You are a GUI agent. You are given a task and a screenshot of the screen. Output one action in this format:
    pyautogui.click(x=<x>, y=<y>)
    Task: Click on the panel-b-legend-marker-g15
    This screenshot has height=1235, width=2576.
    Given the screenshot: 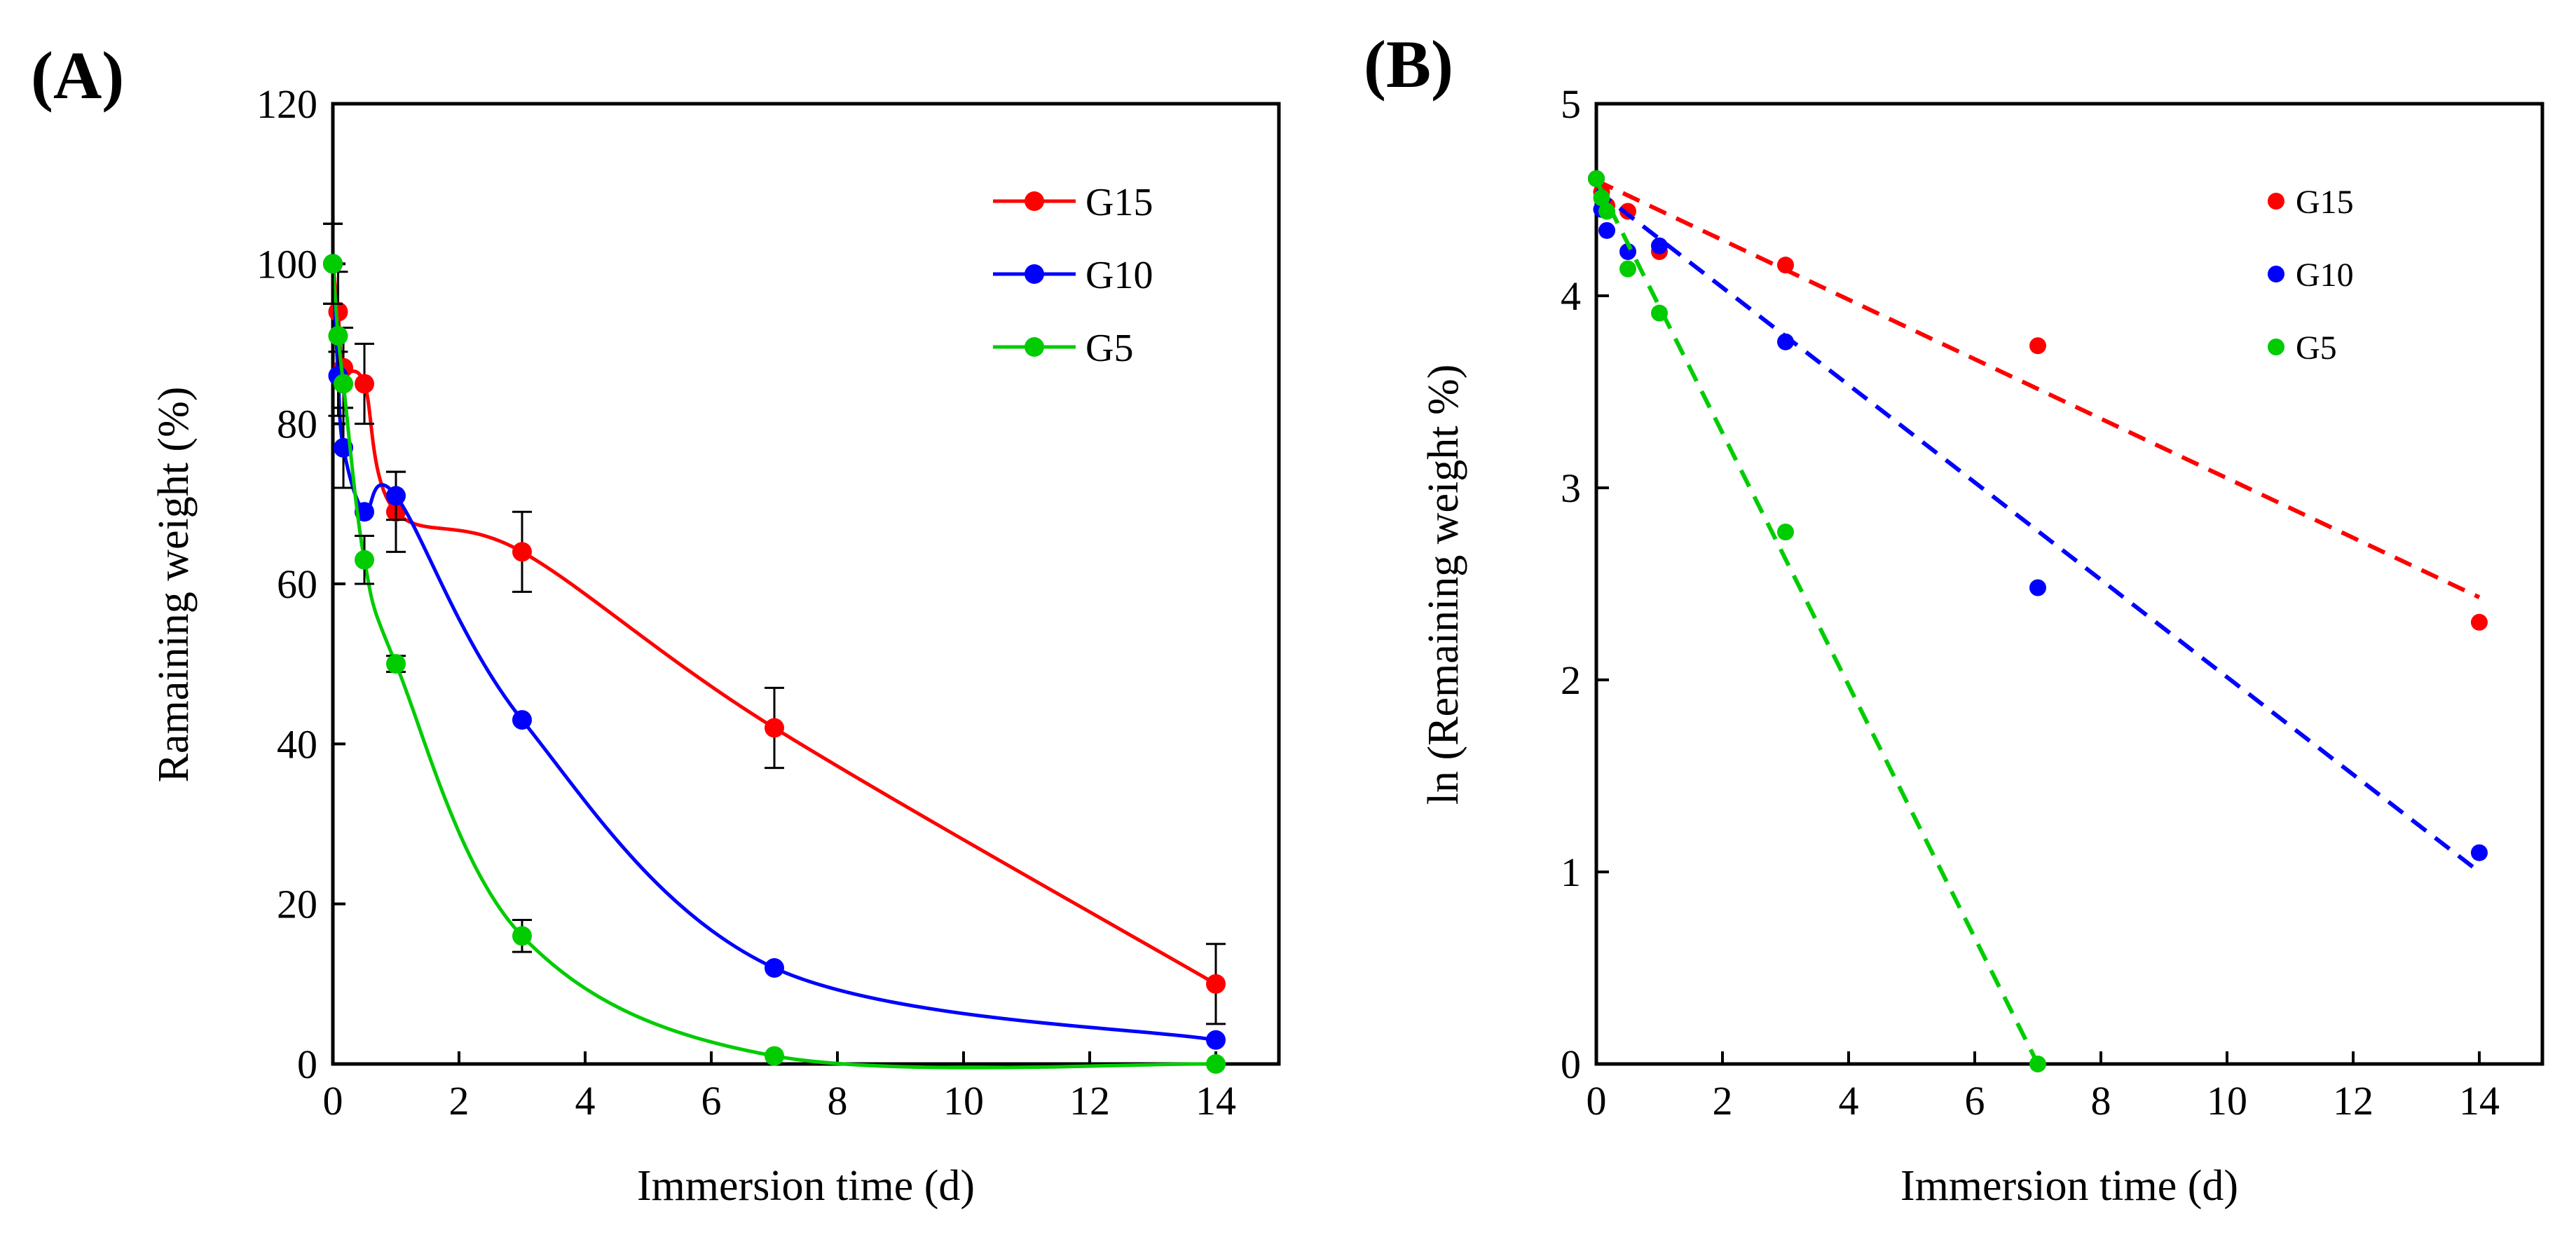 What is the action you would take?
    pyautogui.click(x=2276, y=201)
    